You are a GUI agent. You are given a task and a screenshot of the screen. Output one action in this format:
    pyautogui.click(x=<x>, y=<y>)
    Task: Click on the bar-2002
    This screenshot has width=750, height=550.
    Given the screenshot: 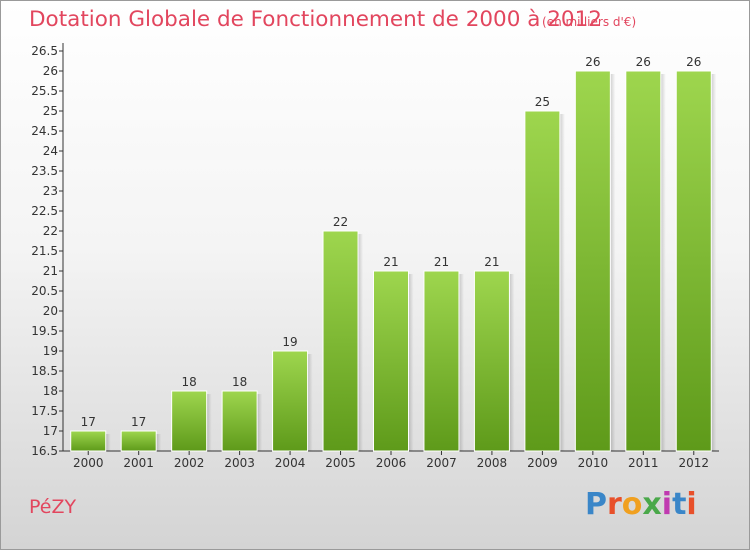 What is the action you would take?
    pyautogui.click(x=189, y=421)
    